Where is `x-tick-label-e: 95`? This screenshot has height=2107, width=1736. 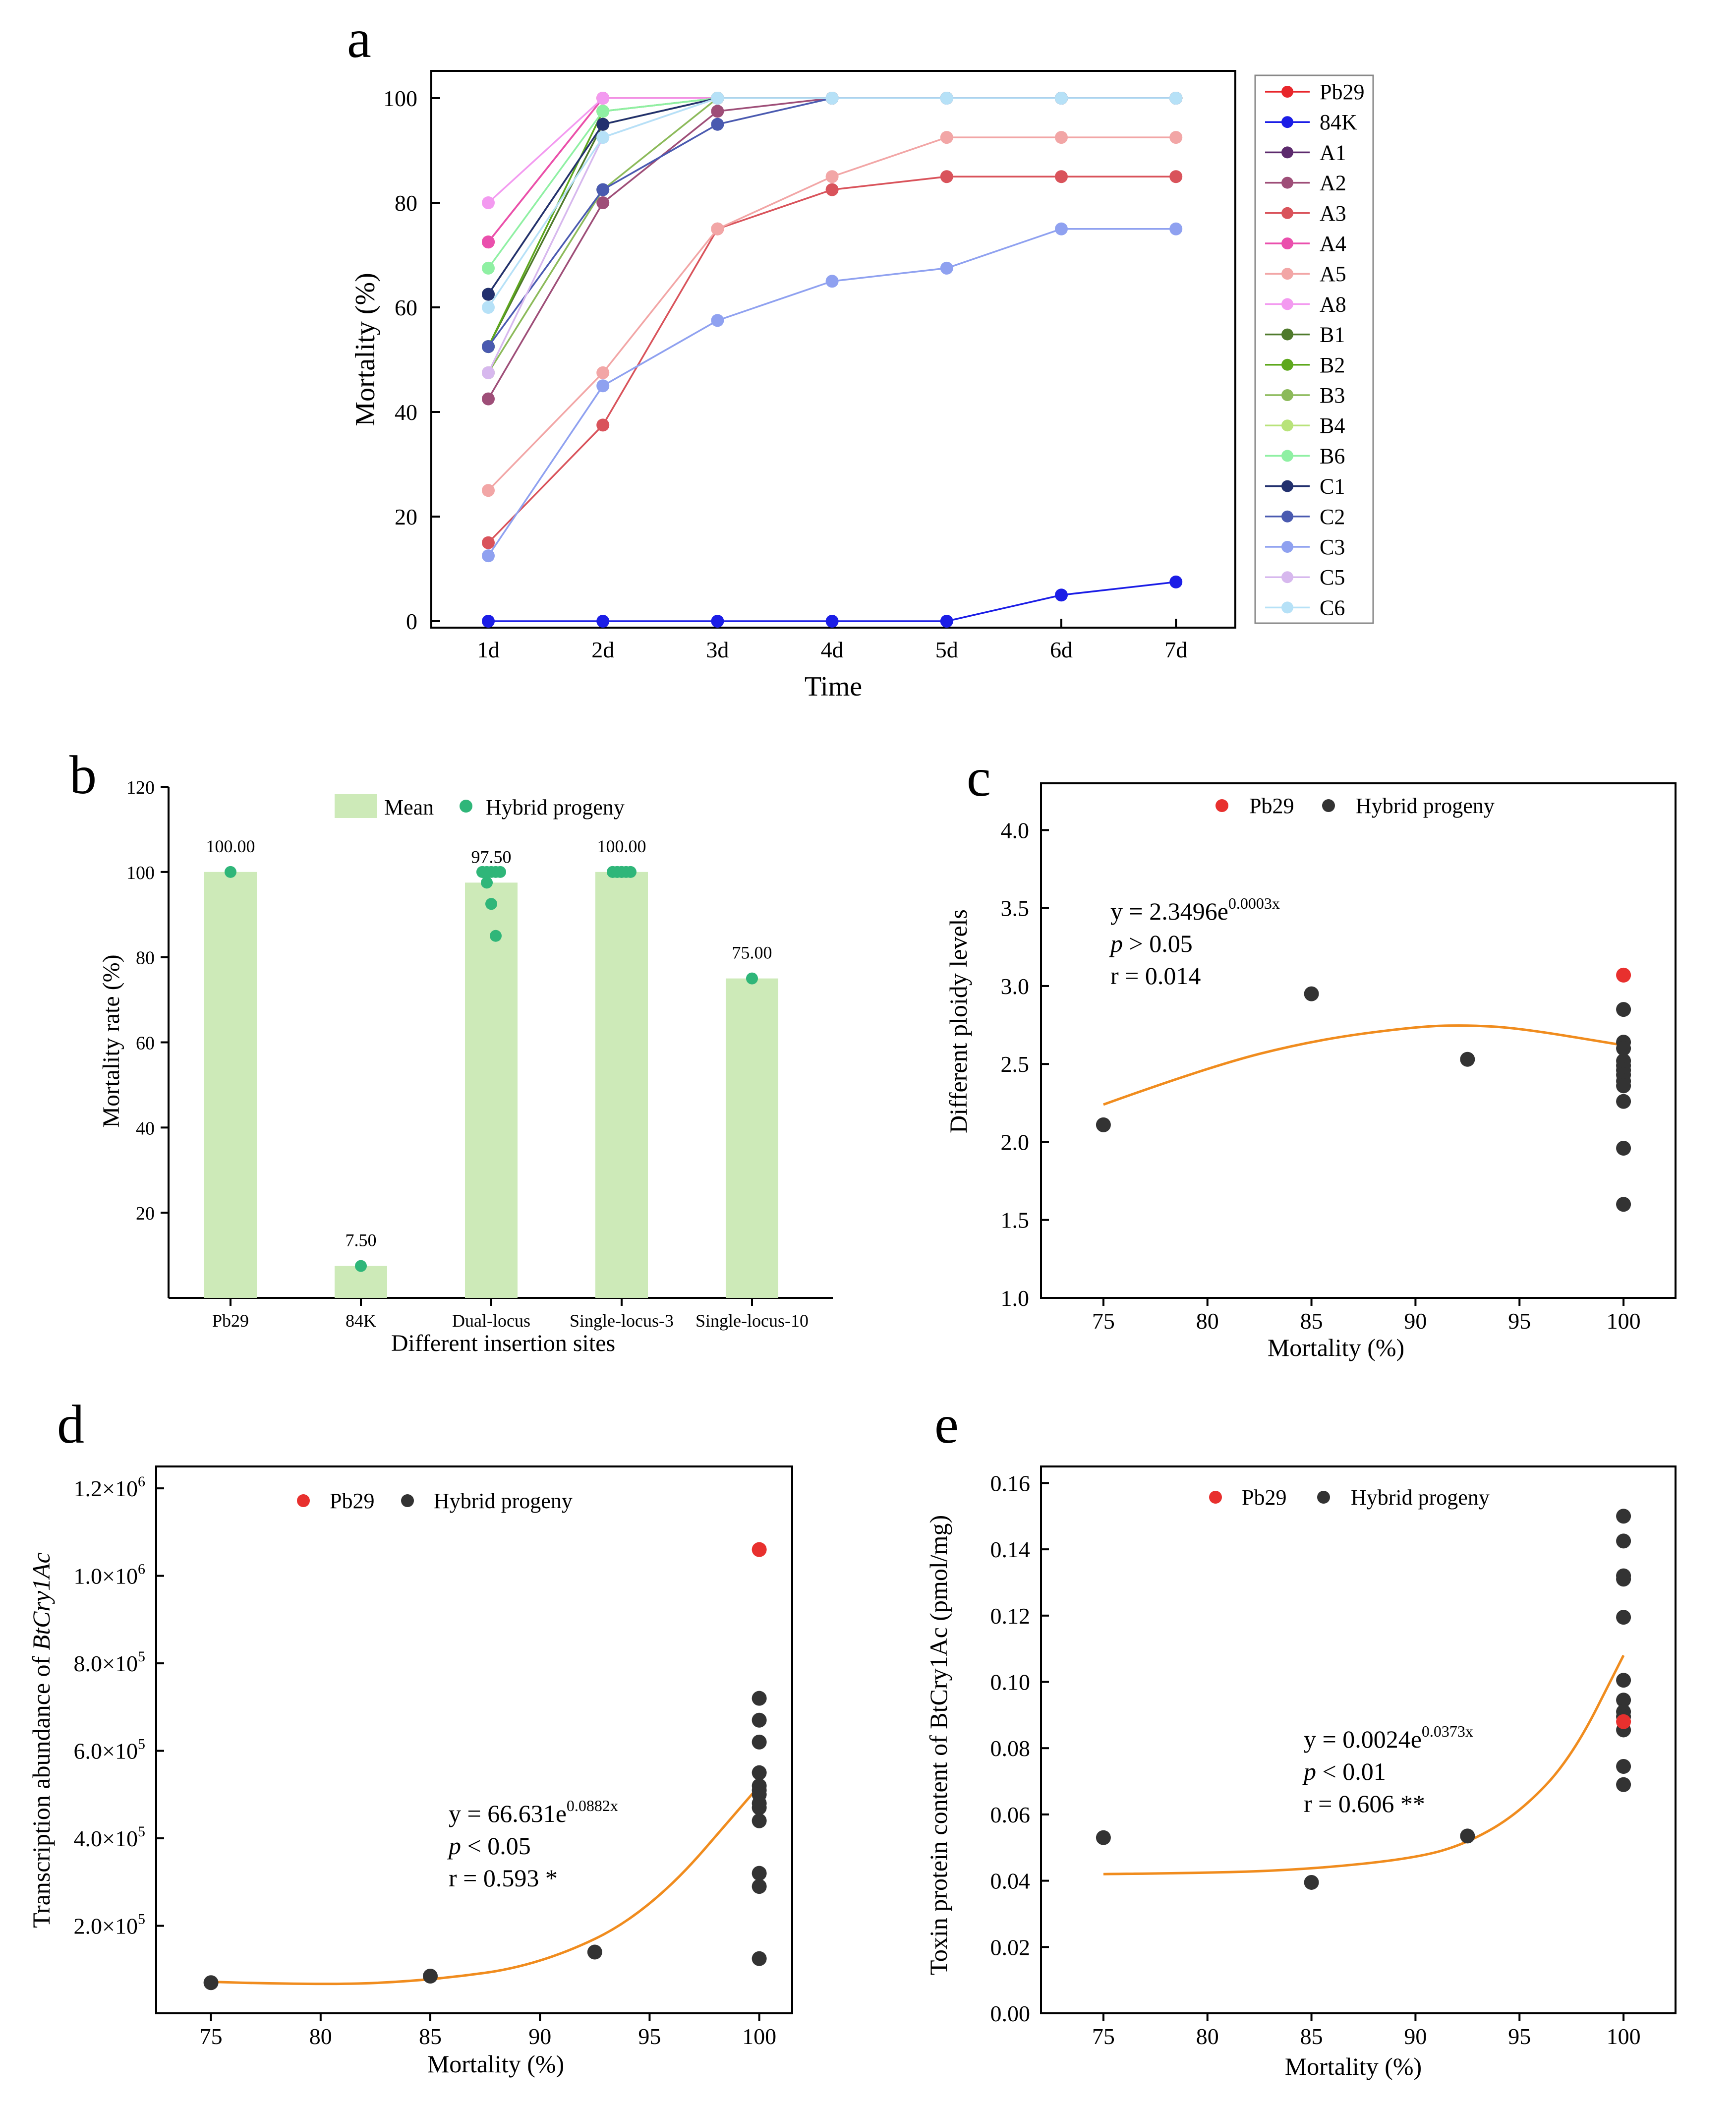 x-tick-label-e: 95 is located at coordinates (1519, 2036).